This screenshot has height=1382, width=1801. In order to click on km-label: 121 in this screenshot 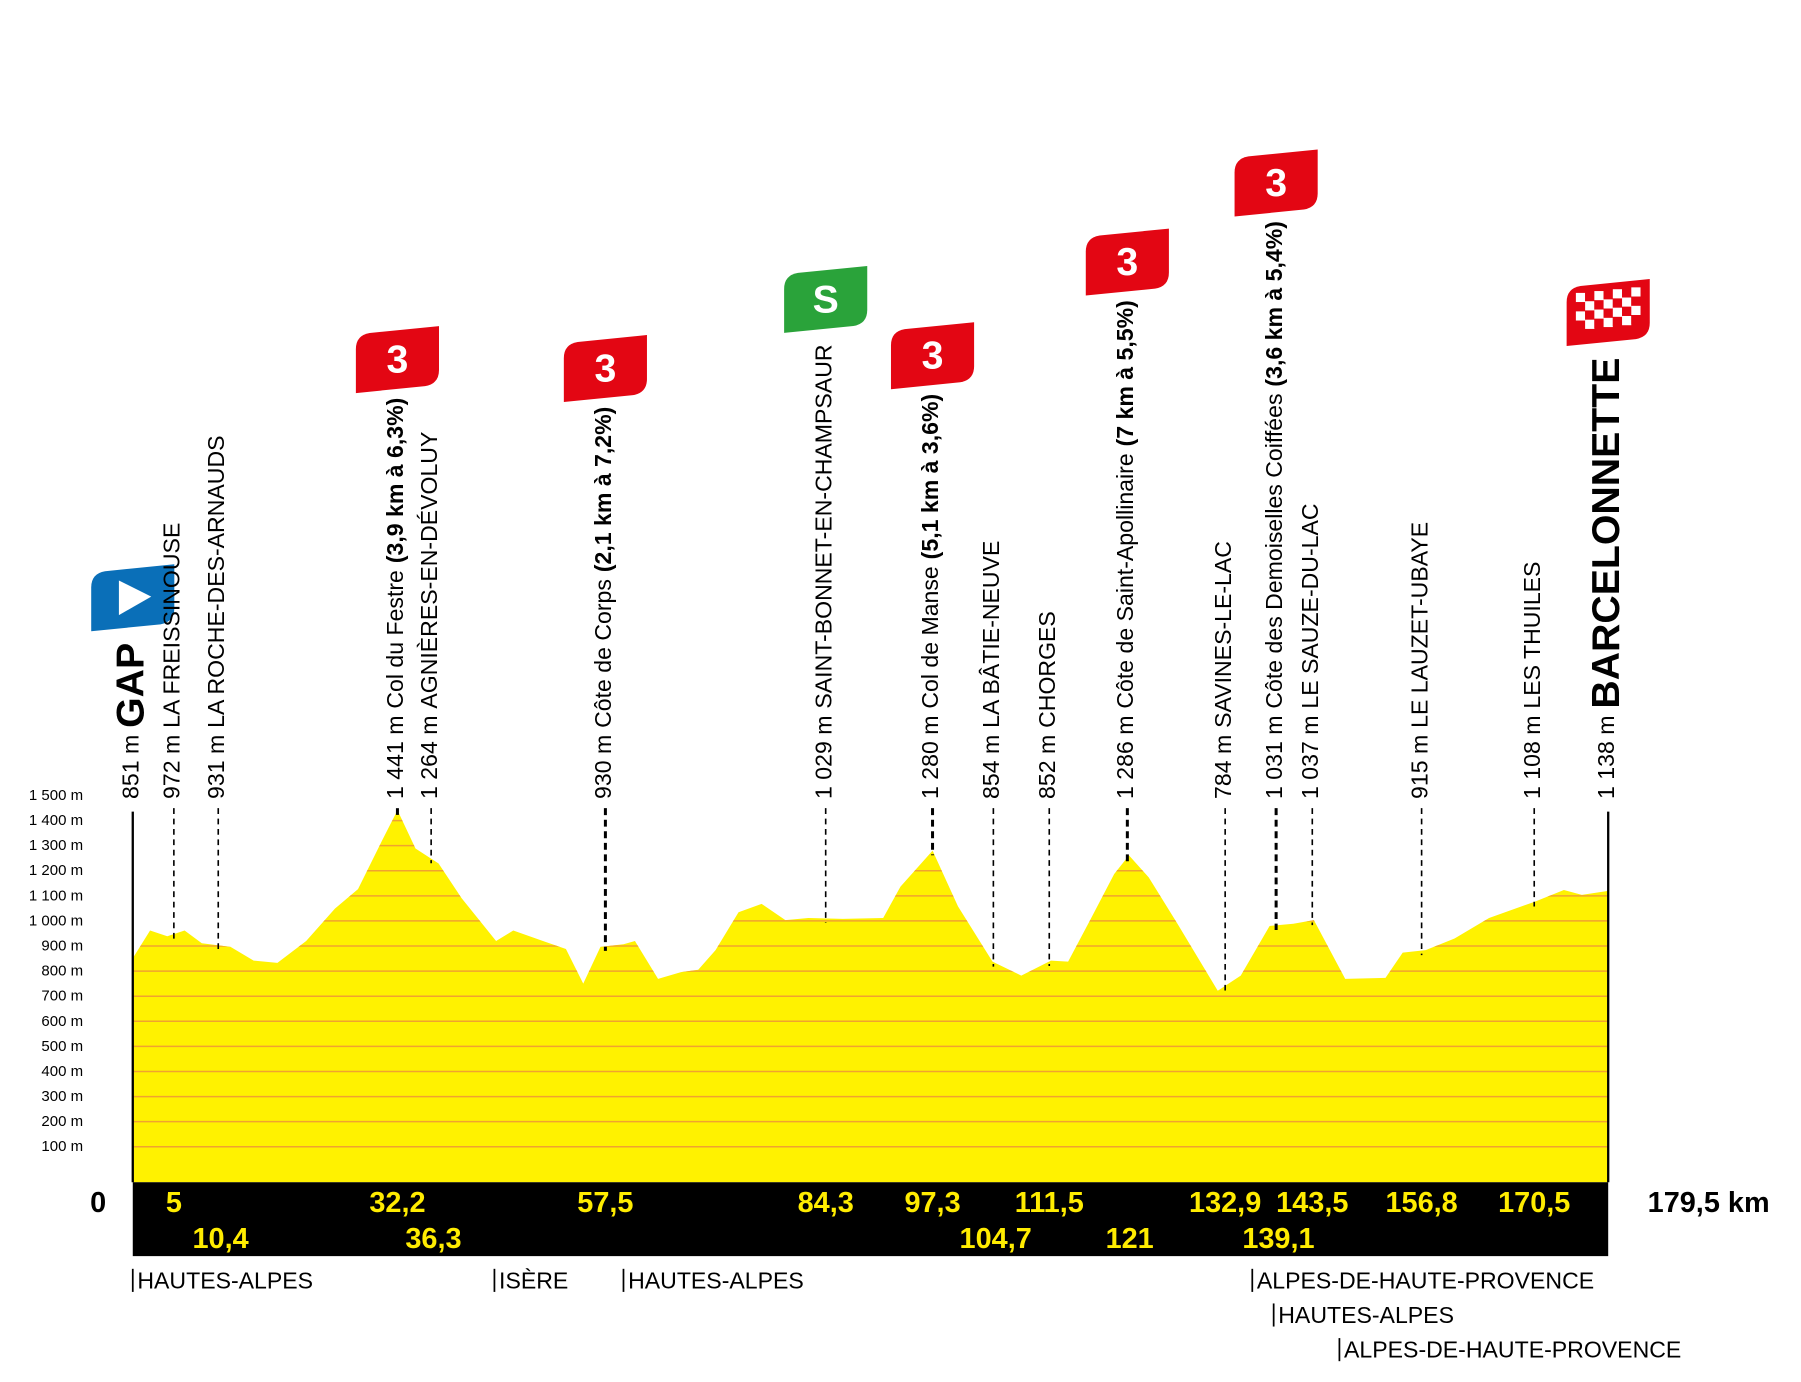, I will do `click(1130, 1239)`.